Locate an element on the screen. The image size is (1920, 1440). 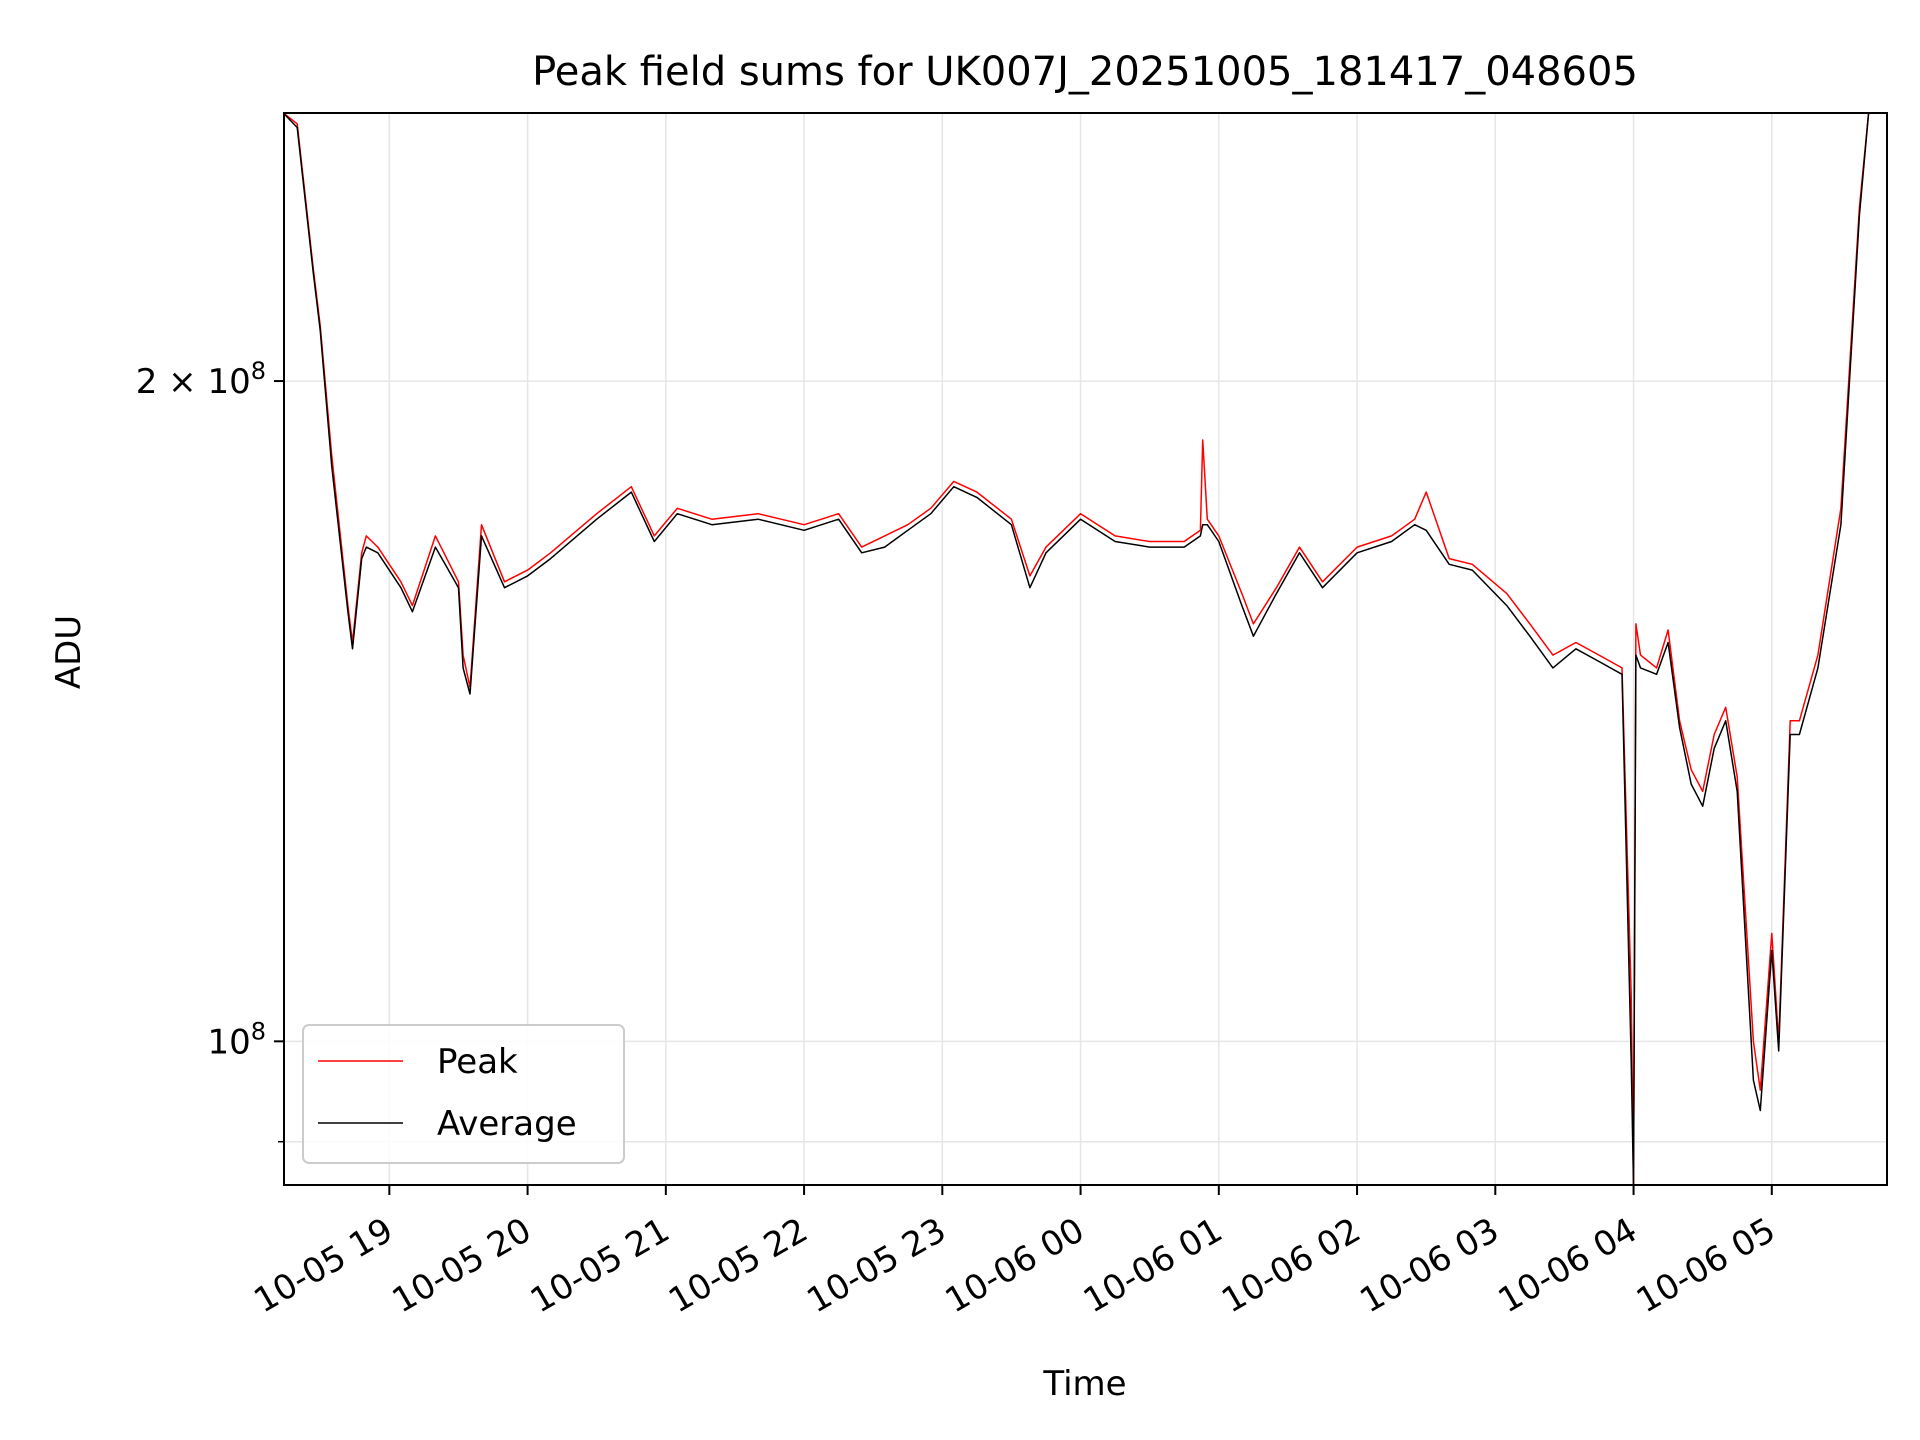
legend: Peak Average is located at coordinates (463, 1094).